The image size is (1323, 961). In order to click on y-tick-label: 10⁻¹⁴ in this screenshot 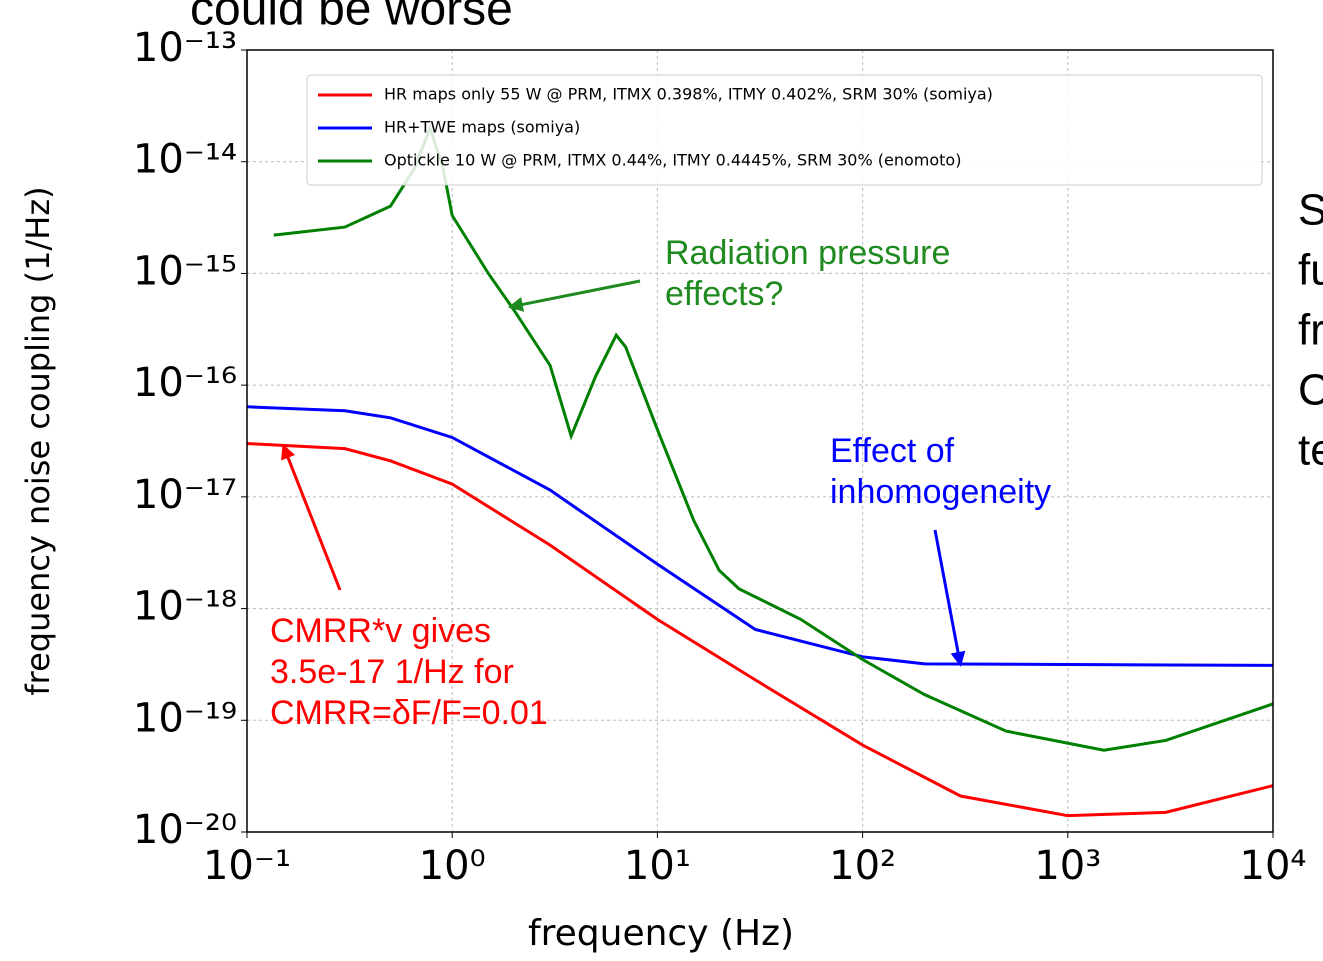, I will do `click(185, 160)`.